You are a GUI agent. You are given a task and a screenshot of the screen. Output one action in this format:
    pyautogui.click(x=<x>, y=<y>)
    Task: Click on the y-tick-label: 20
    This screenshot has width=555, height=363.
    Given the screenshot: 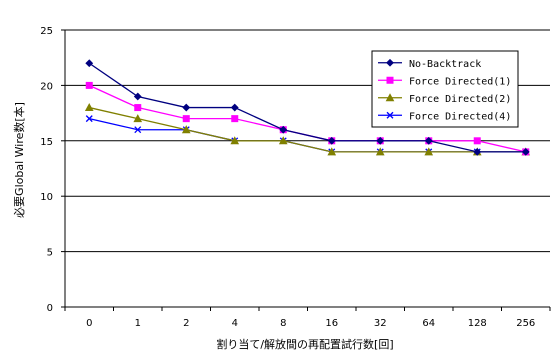 What is the action you would take?
    pyautogui.click(x=46, y=86)
    